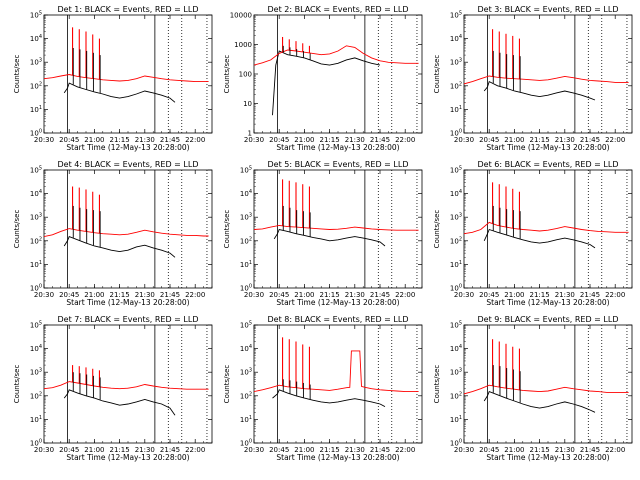  Describe the element at coordinates (128, 9) in the screenshot. I see `panel-title: Det 1: BLACK = Events, RED = LLD` at that location.